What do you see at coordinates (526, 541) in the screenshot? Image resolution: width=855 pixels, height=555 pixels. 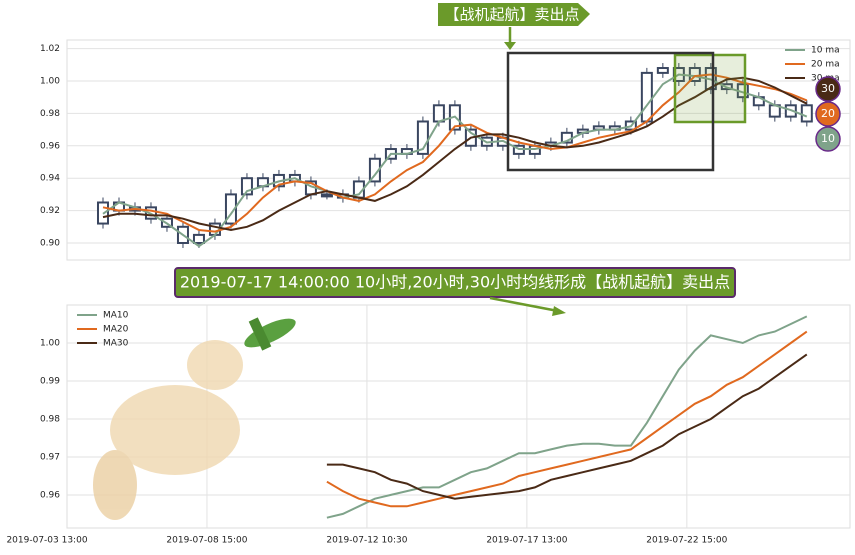 I see `x-tick-label: 2019-07-17 13:00` at bounding box center [526, 541].